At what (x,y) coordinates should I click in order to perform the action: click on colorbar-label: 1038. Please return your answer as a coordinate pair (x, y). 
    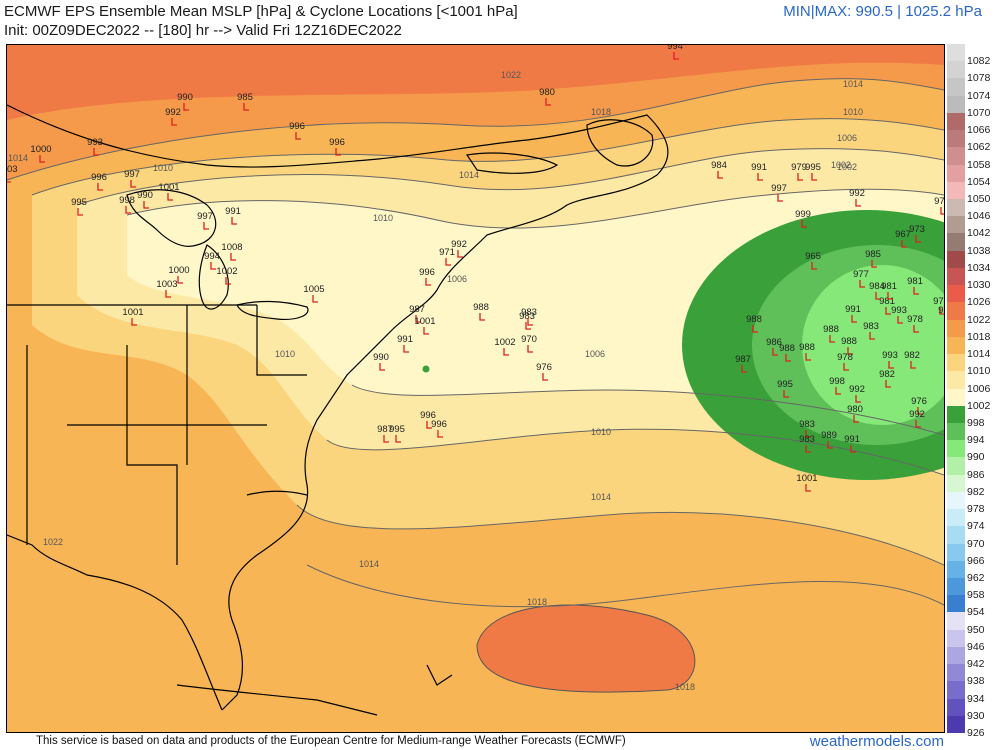
    Looking at the image, I should click on (979, 250).